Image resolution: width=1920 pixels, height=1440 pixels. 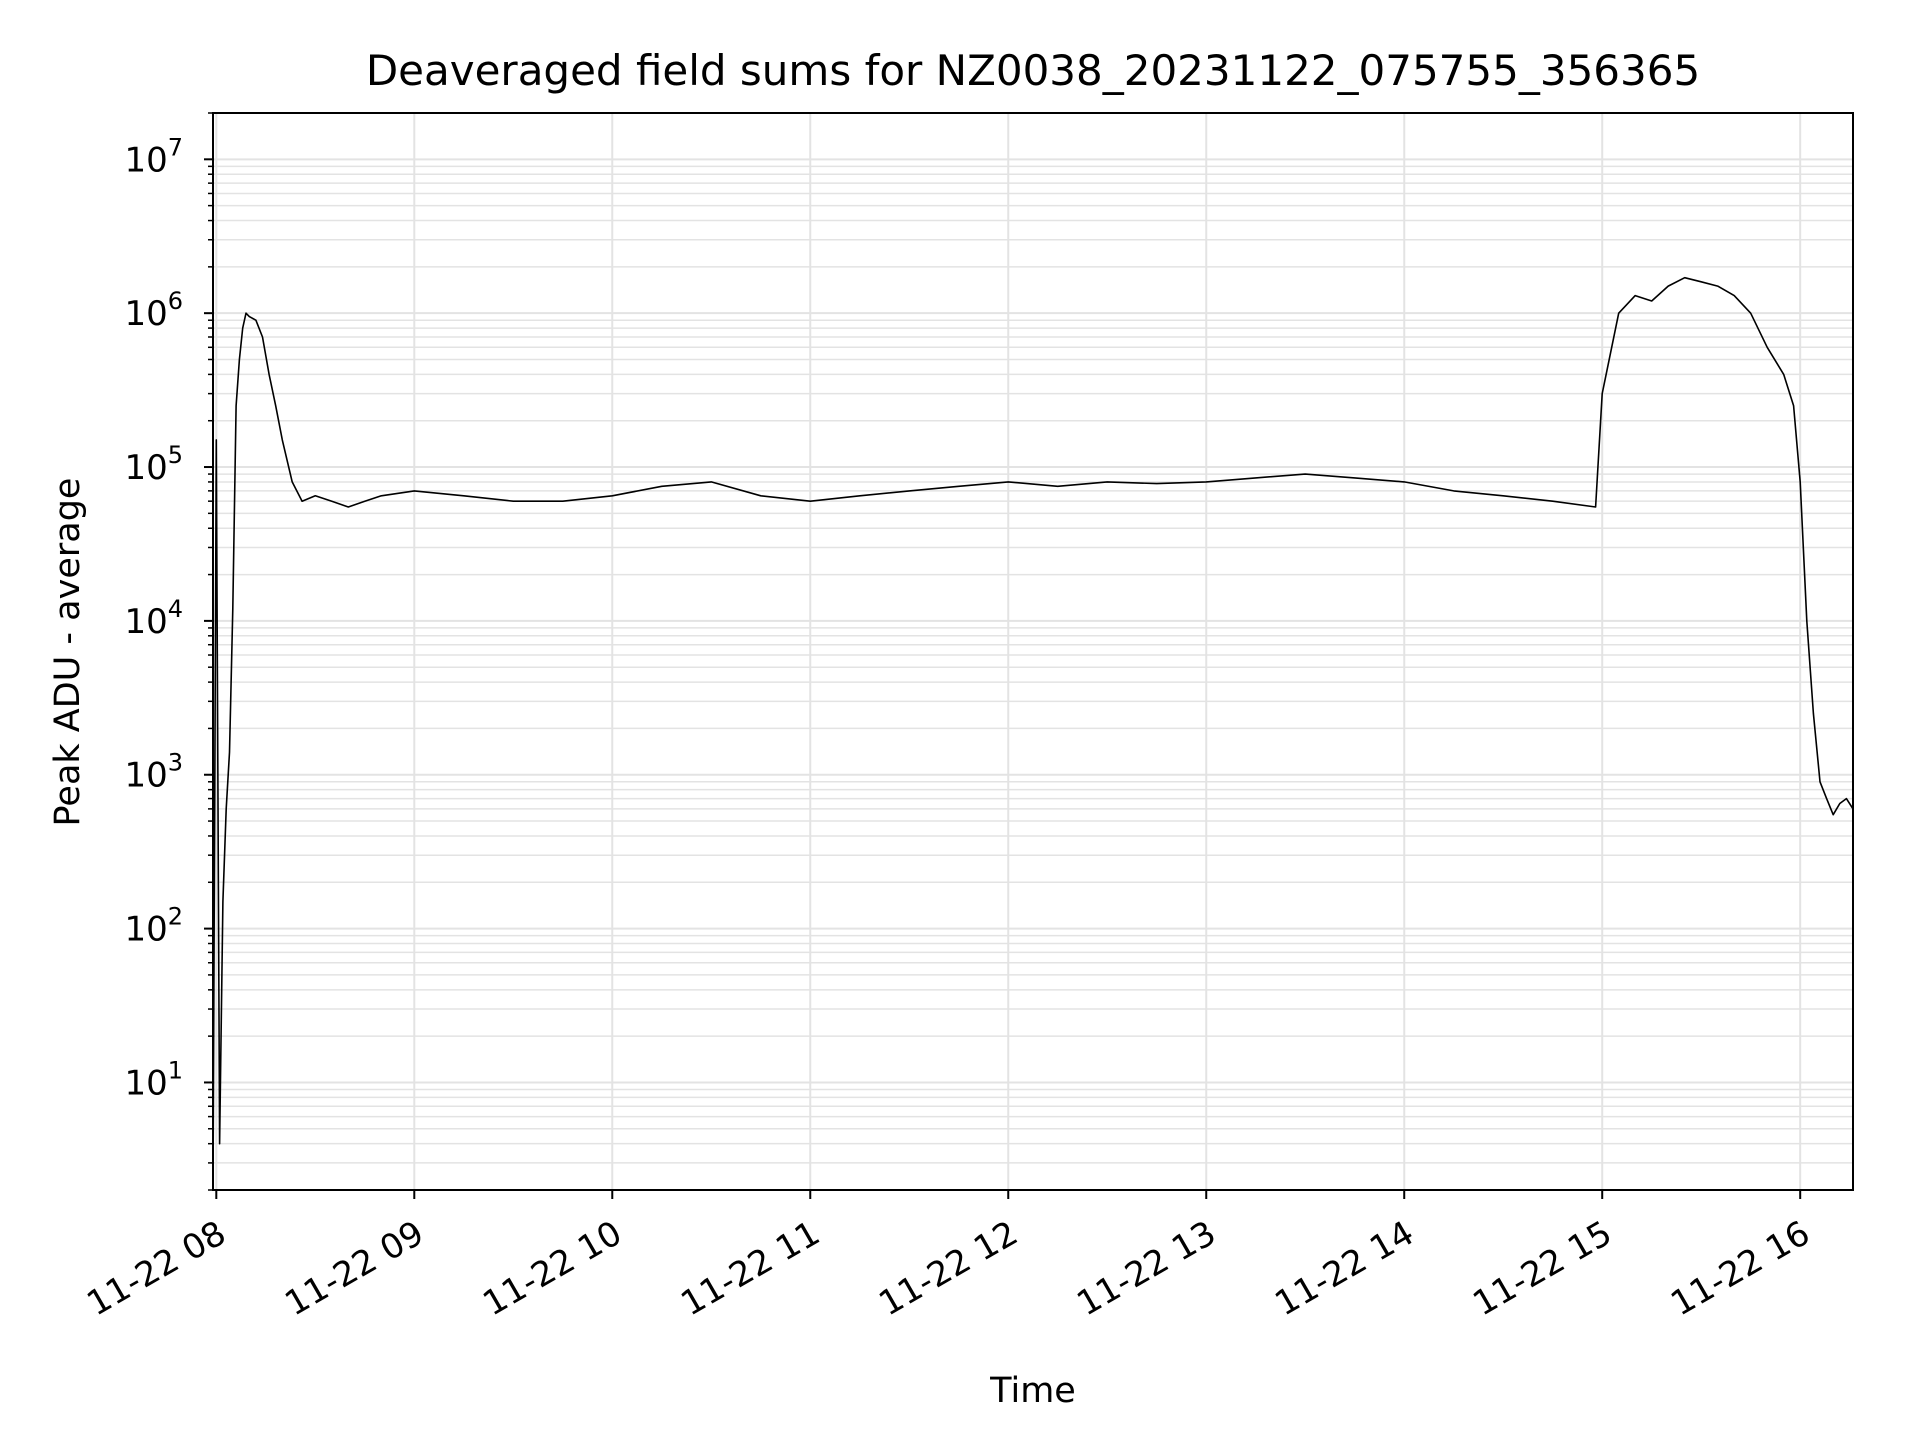 What do you see at coordinates (1032, 1391) in the screenshot?
I see `x-axis-title: Time` at bounding box center [1032, 1391].